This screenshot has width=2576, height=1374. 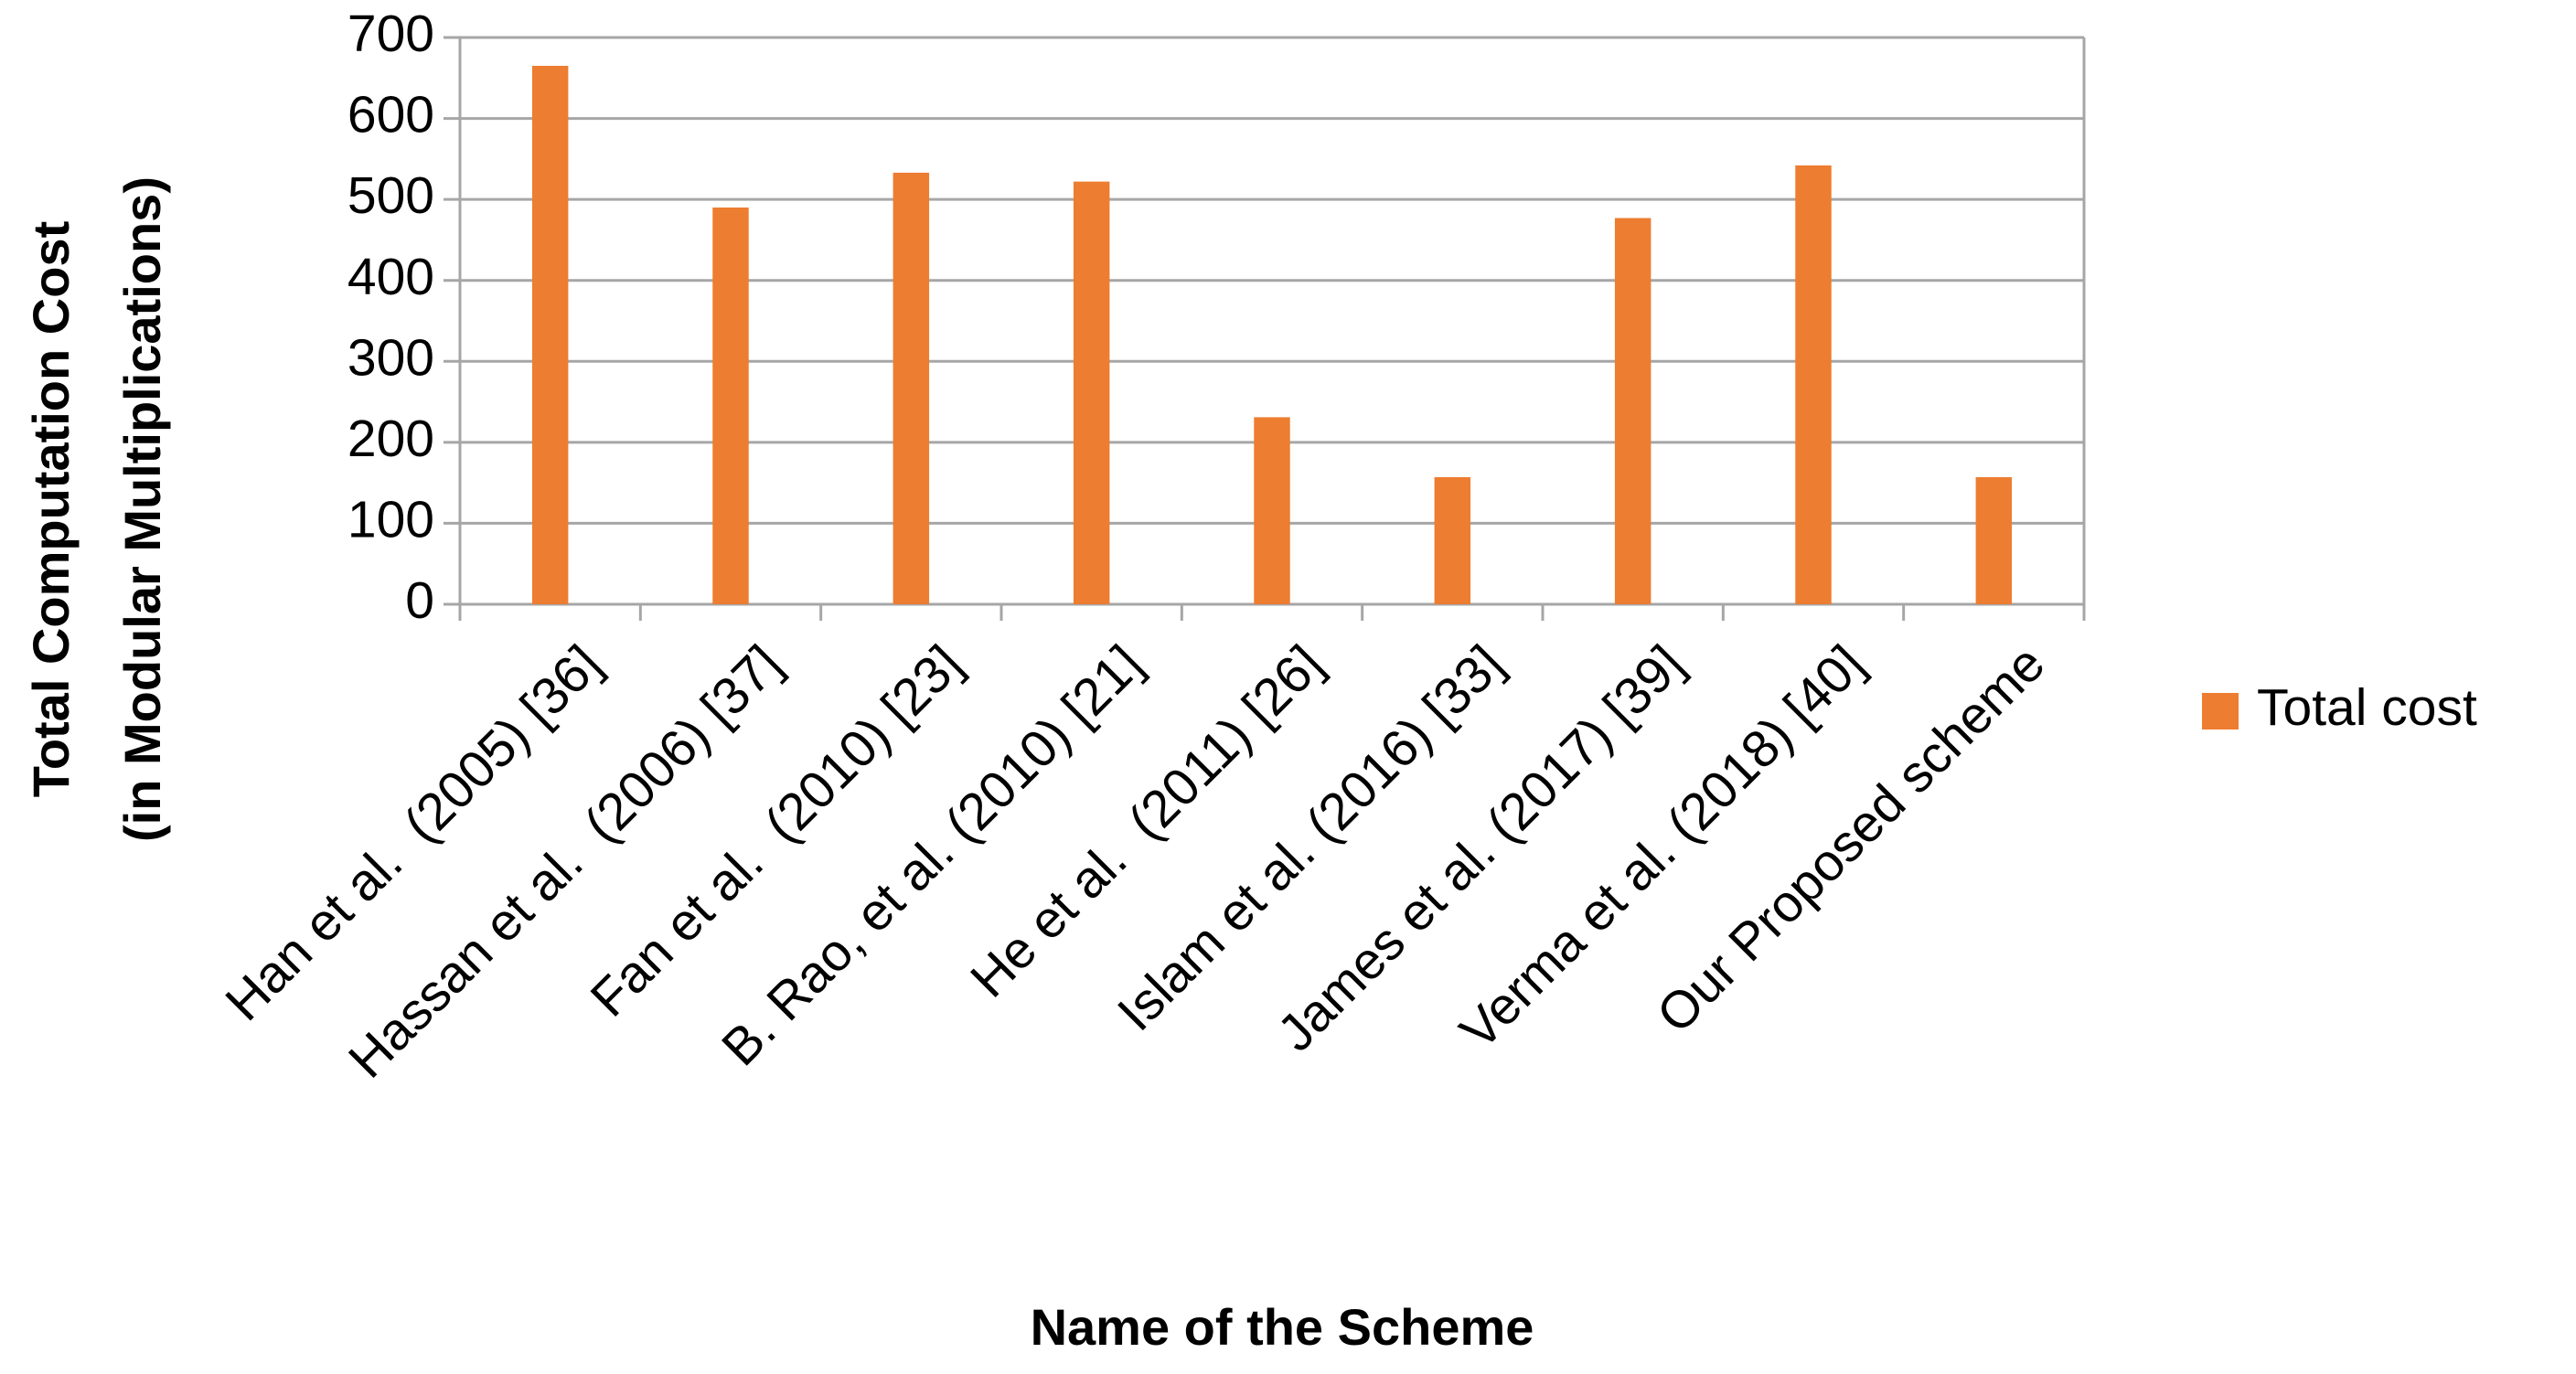 I want to click on x-tick-label: He et al. (2011) [26], so click(x=1146, y=821).